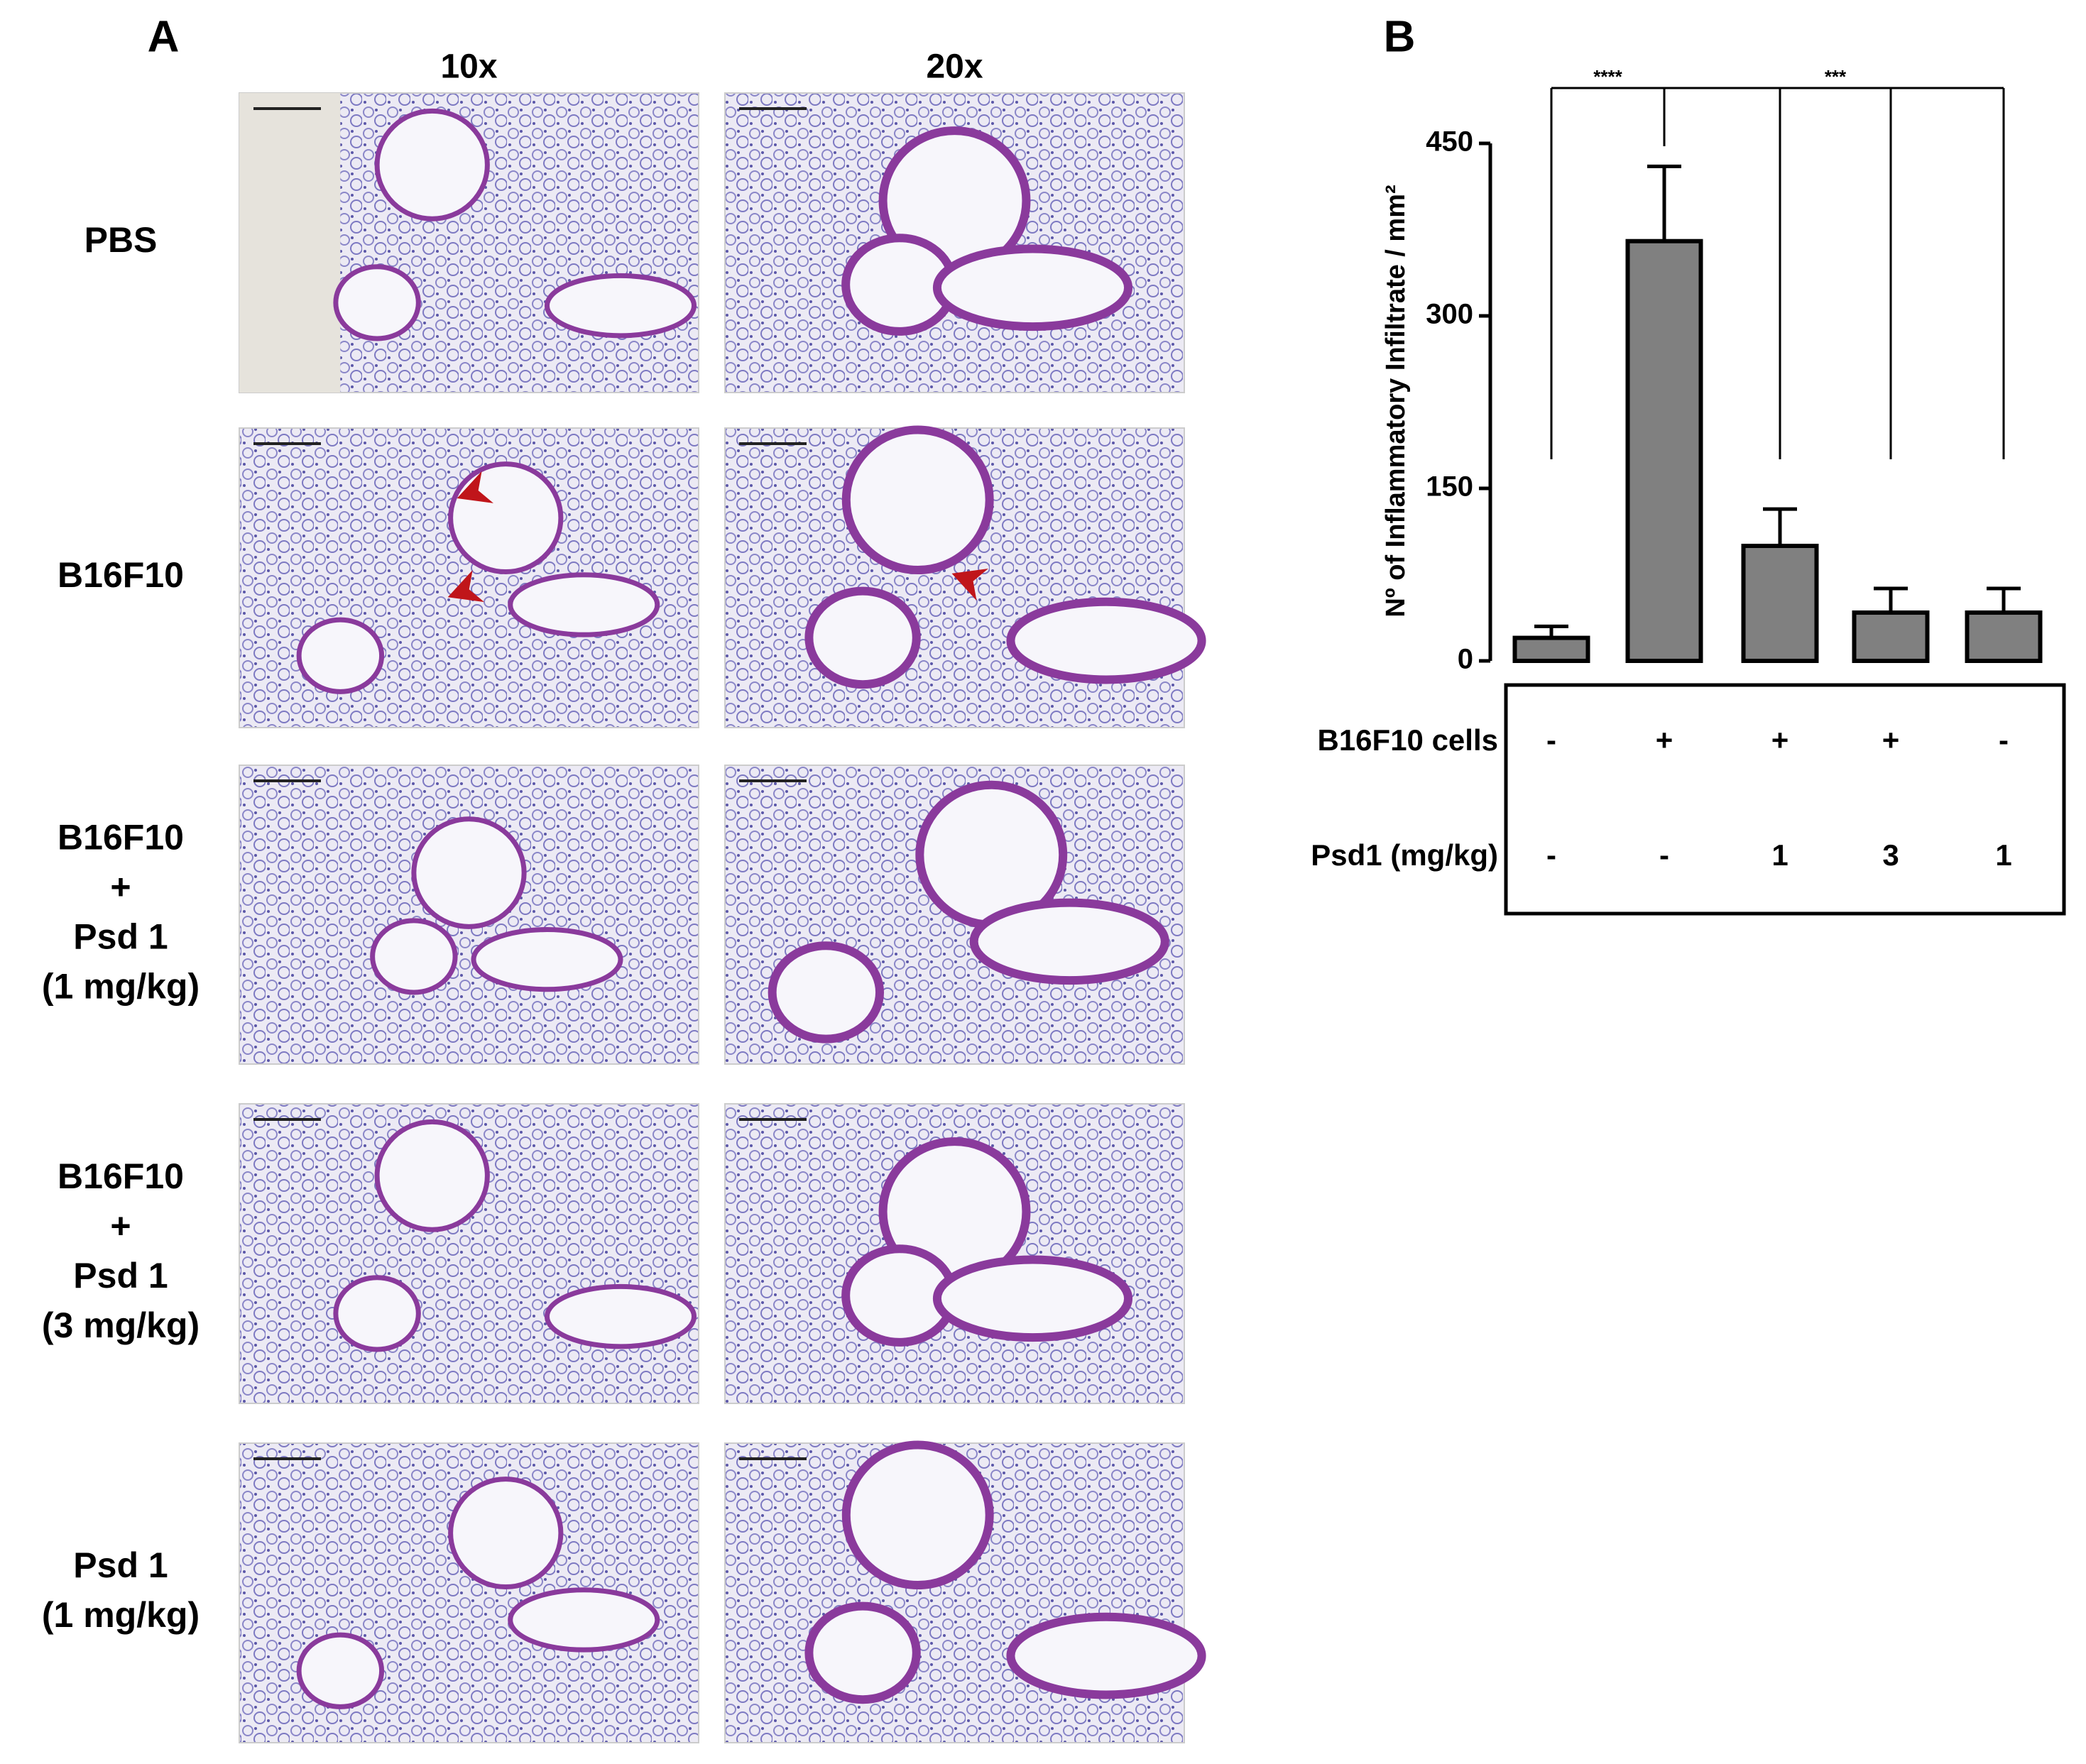 The image size is (2086, 1764). What do you see at coordinates (1607, 77) in the screenshot?
I see `significance-label: ****` at bounding box center [1607, 77].